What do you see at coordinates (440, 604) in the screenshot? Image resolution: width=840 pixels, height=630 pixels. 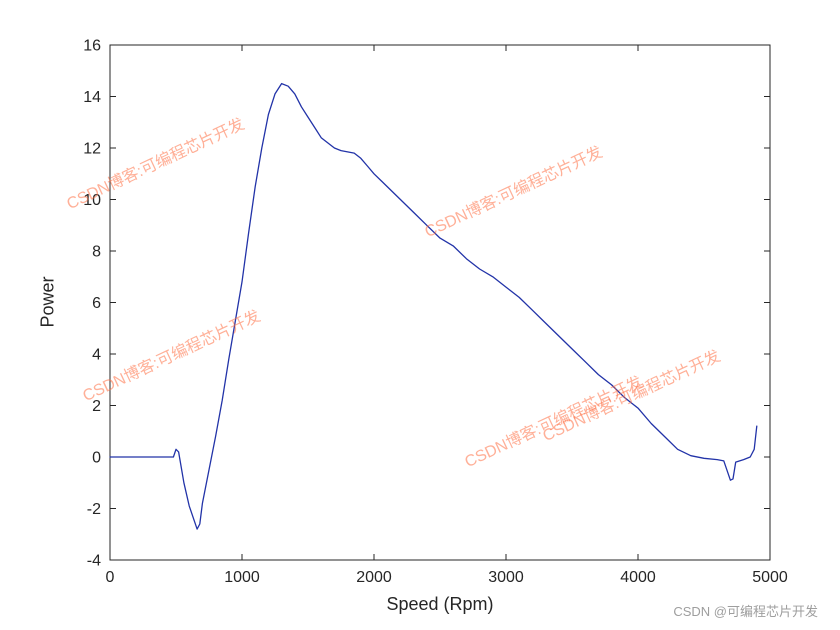 I see `x-axis-label: Speed (Rpm)` at bounding box center [440, 604].